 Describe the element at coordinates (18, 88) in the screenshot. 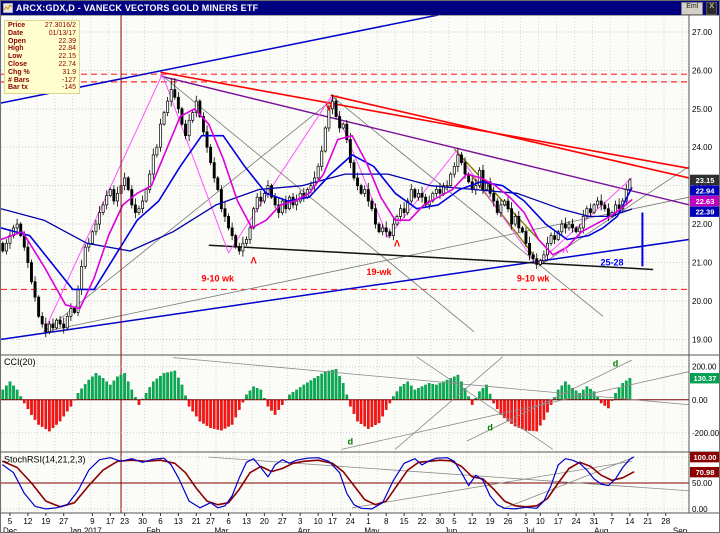

I see `info-label: Bar tx` at that location.